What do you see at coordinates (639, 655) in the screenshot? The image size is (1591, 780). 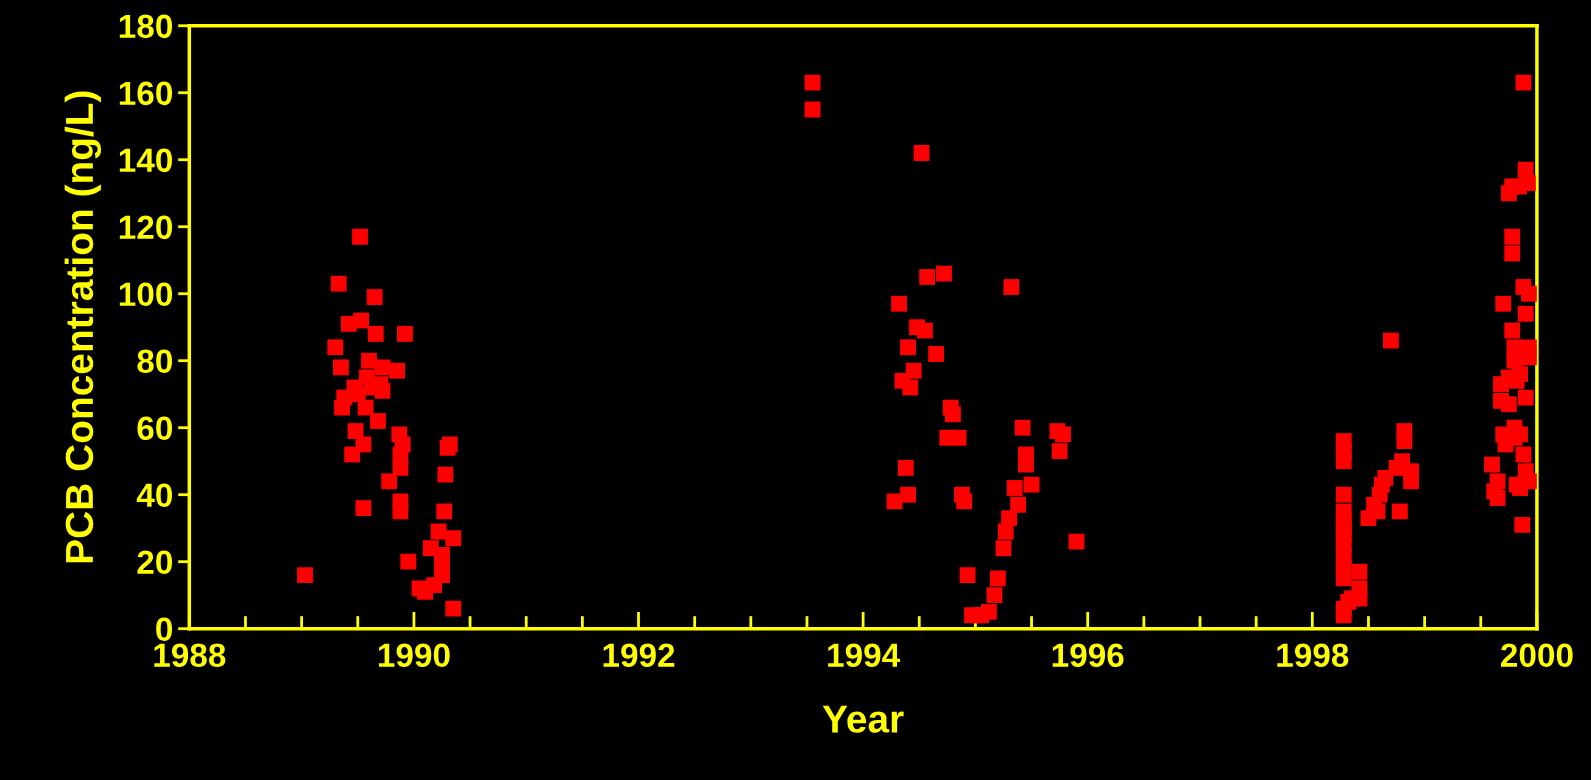 I see `x-tick-label: 1992` at bounding box center [639, 655].